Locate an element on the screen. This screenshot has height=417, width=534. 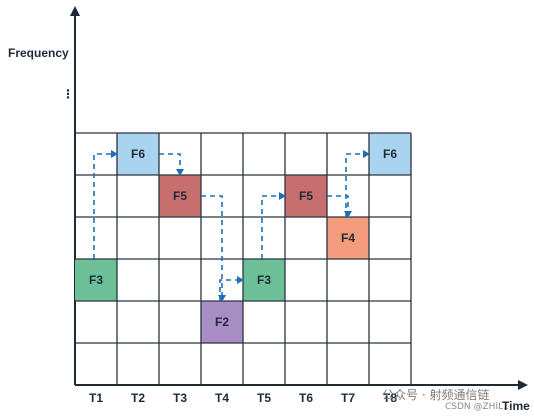
x-tick-t7: T7 is located at coordinates (348, 398).